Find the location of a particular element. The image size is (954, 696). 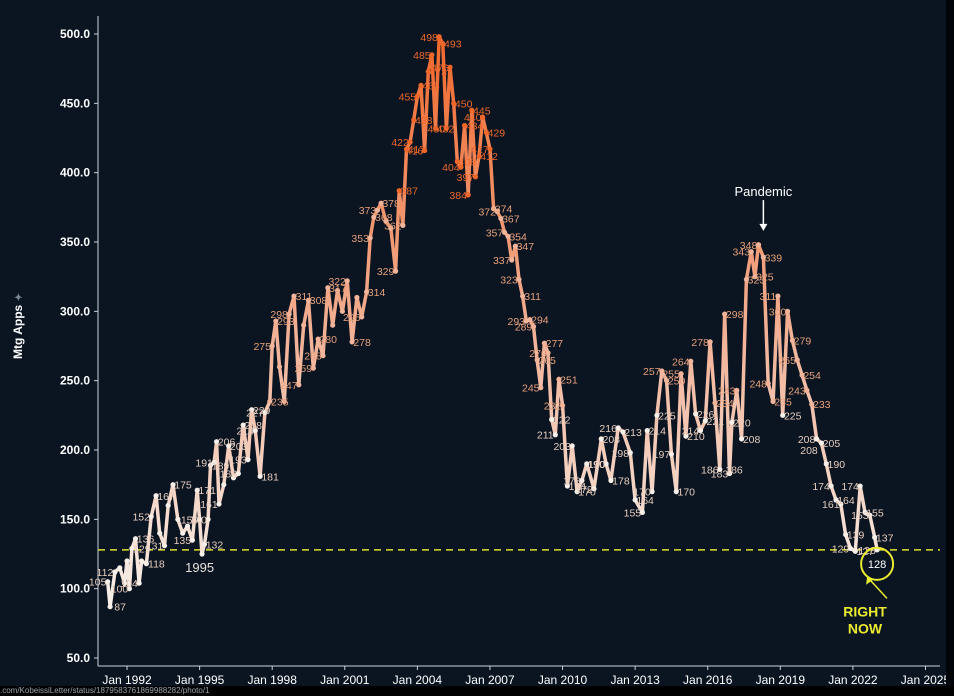

data-label: 243 is located at coordinates (797, 391).